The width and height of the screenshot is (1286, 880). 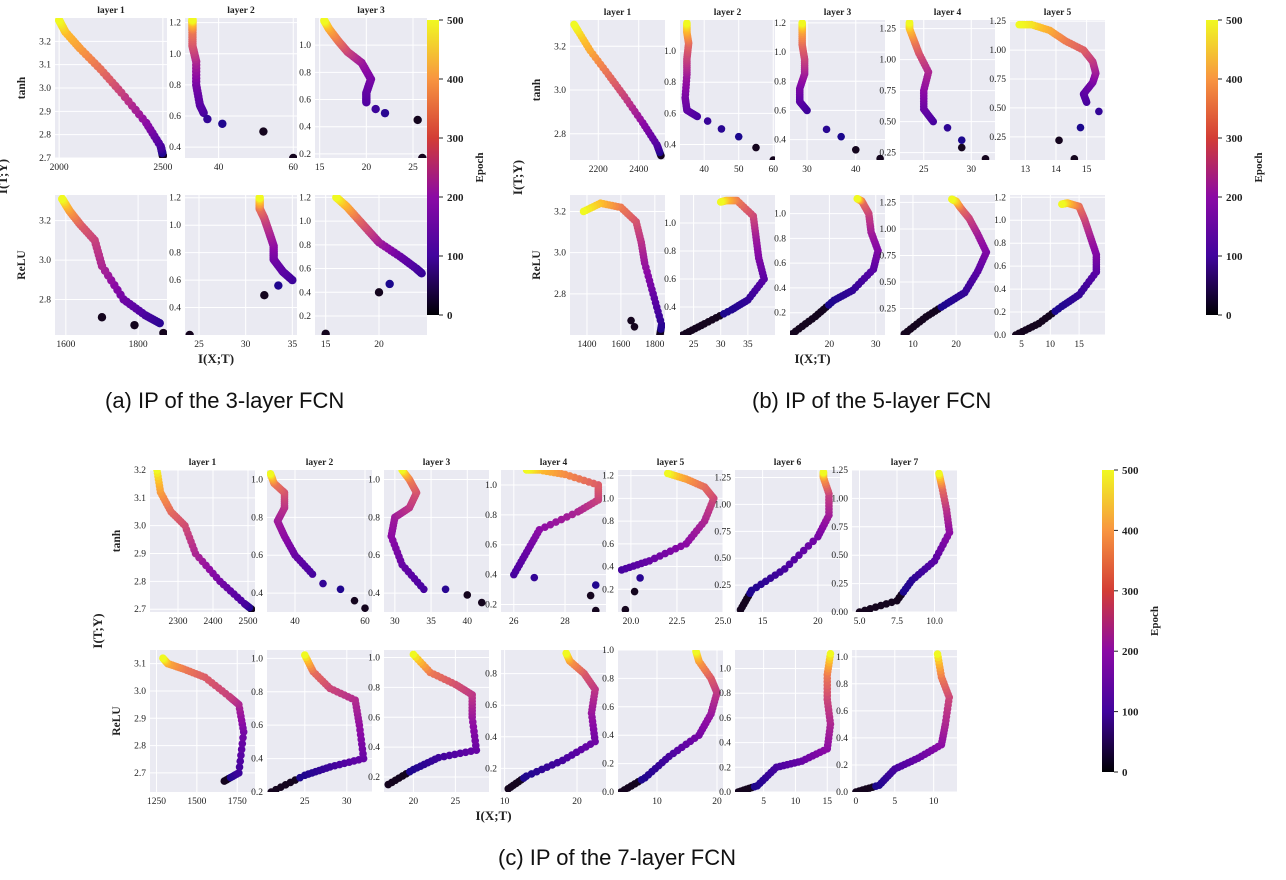 I want to click on panel-a-relu-layer3-x-tick-label: 20, so click(x=379, y=345).